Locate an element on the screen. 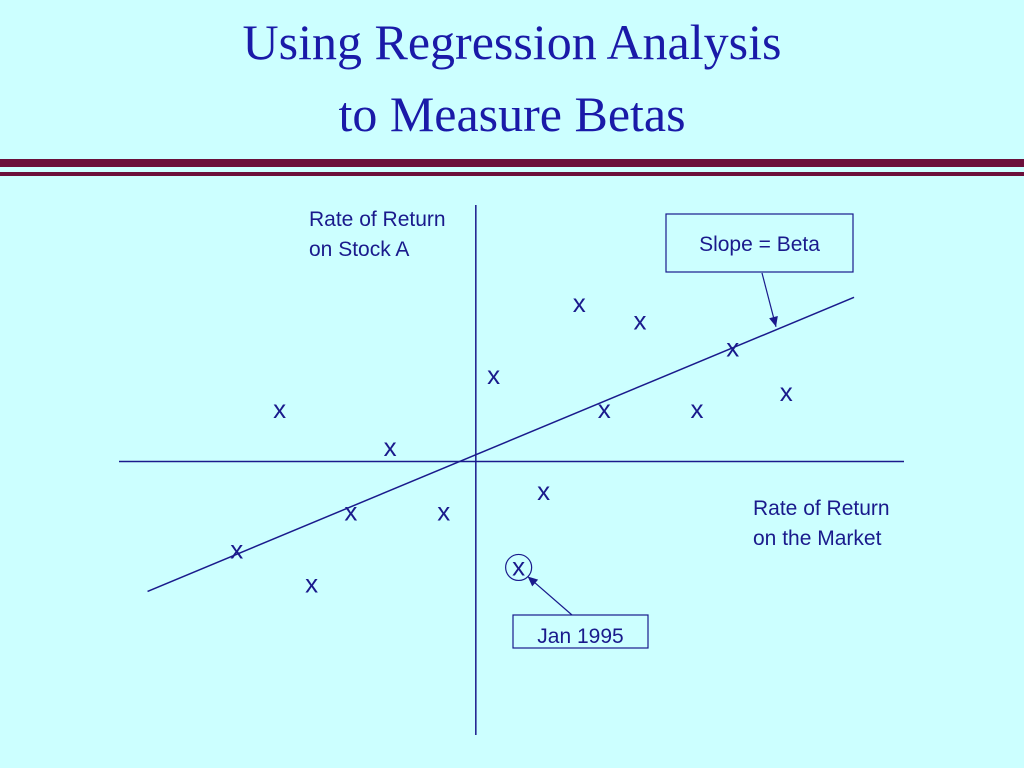 The image size is (1024, 768). slope-callout-box is located at coordinates (759, 243).